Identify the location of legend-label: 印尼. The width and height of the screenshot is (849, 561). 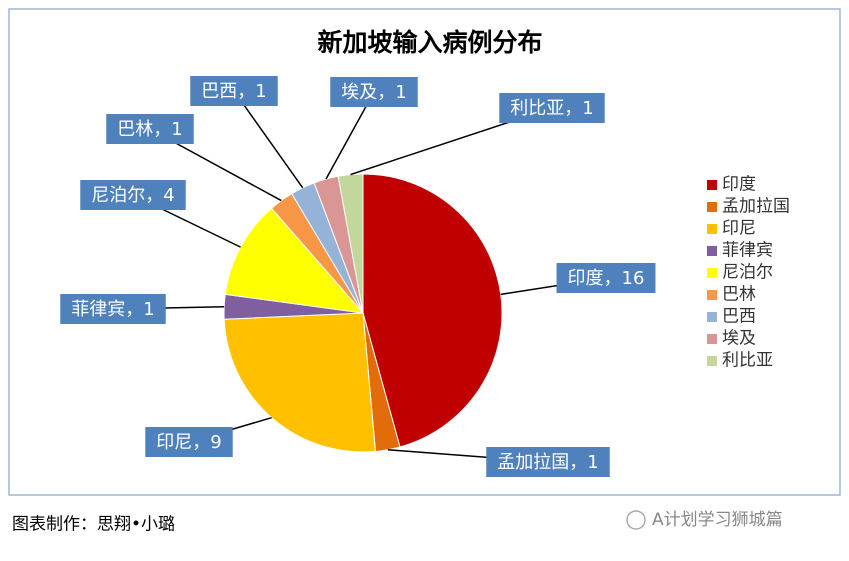
(739, 229).